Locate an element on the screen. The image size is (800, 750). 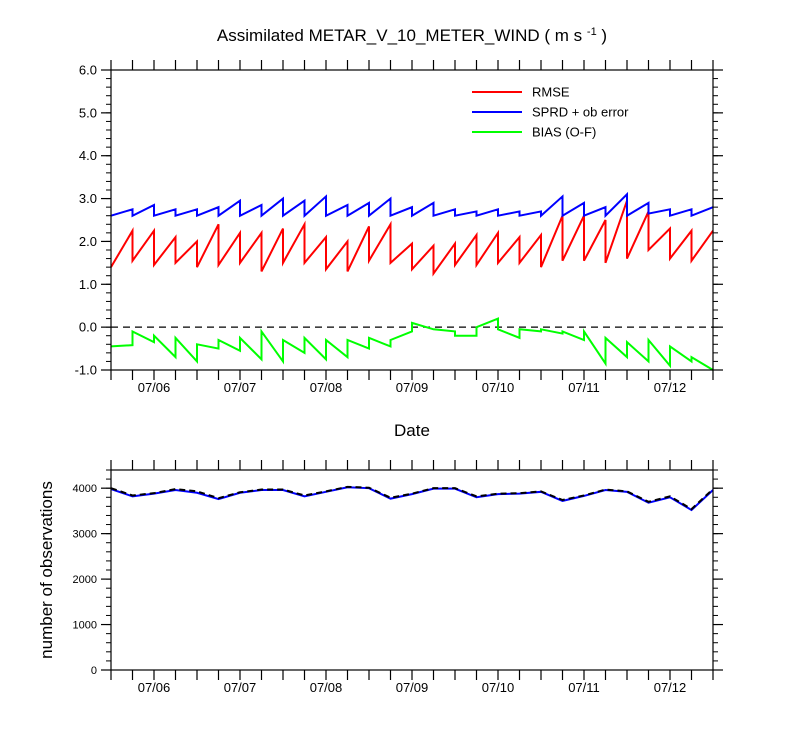
top-y-tick-label: 4.0 is located at coordinates (88, 155).